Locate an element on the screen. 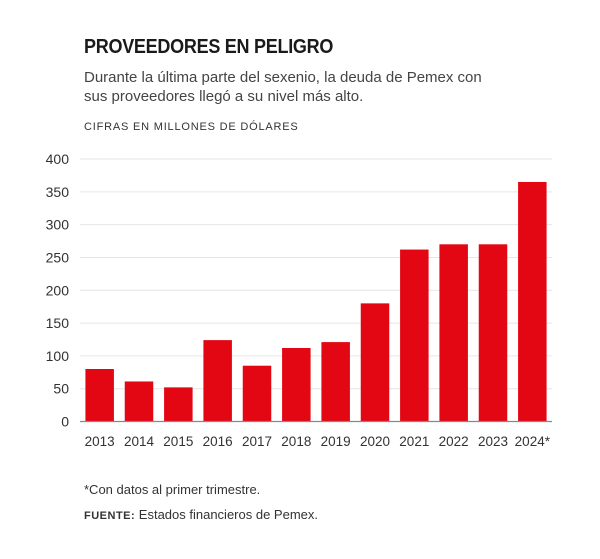 The image size is (600, 559). bar-2018 is located at coordinates (296, 385).